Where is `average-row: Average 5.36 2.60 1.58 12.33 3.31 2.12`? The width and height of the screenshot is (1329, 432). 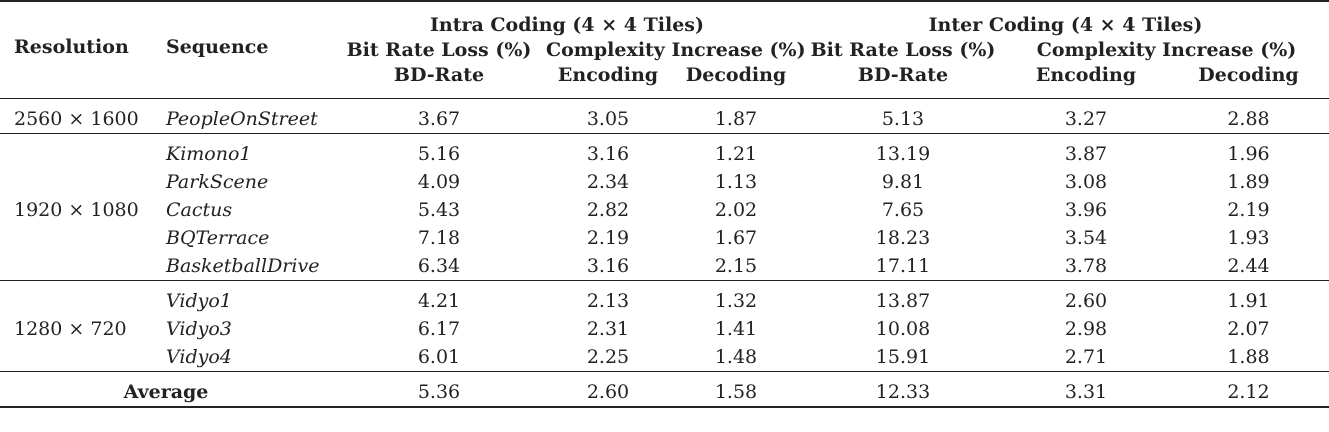 average-row: Average 5.36 2.60 1.58 12.33 3.31 2.12 is located at coordinates (664, 389).